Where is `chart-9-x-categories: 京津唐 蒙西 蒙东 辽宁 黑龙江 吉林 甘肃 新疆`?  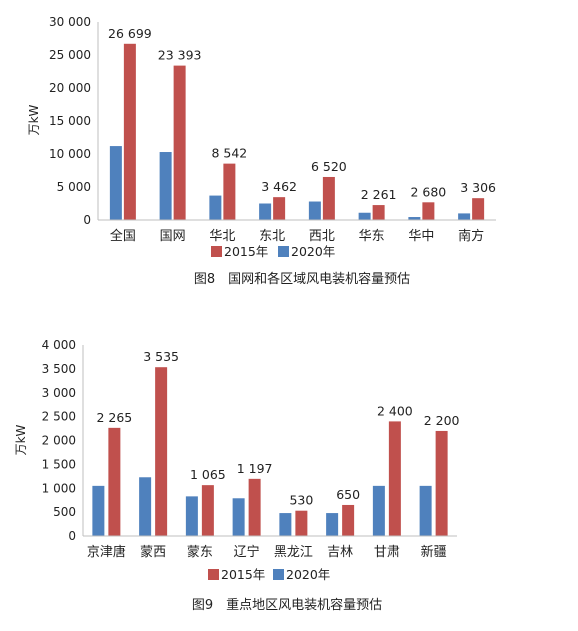 chart-9-x-categories: 京津唐 蒙西 蒙东 辽宁 黑龙江 吉林 甘肃 新疆 is located at coordinates (267, 552).